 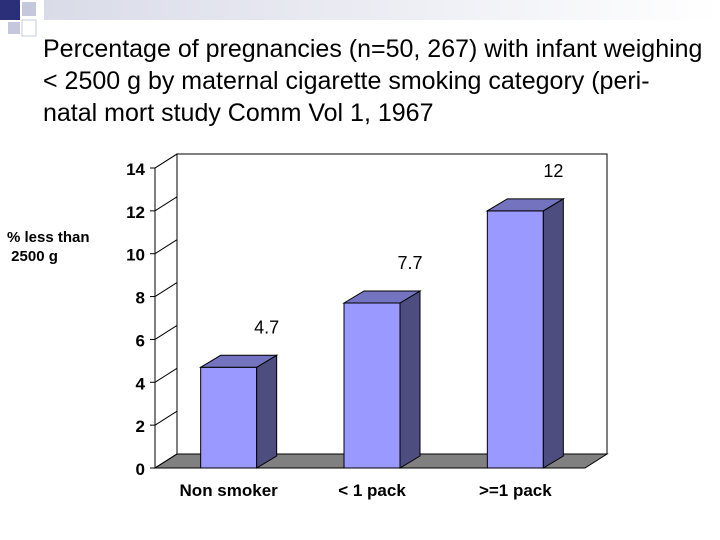 What do you see at coordinates (140, 469) in the screenshot?
I see `y-tick-label: 0` at bounding box center [140, 469].